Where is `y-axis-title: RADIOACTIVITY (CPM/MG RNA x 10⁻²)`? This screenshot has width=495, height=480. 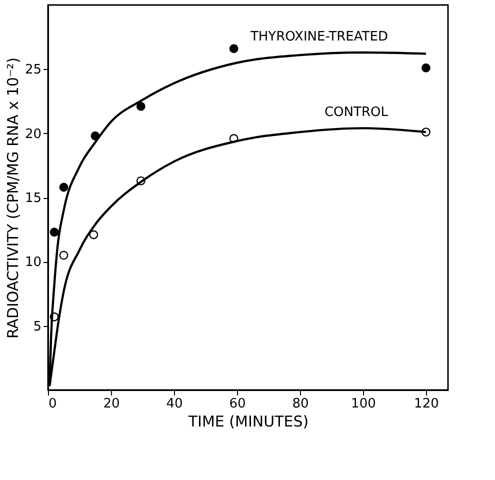
y-axis-title: RADIOACTIVITY (CPM/MG RNA x 10⁻²) is located at coordinates (13, 198).